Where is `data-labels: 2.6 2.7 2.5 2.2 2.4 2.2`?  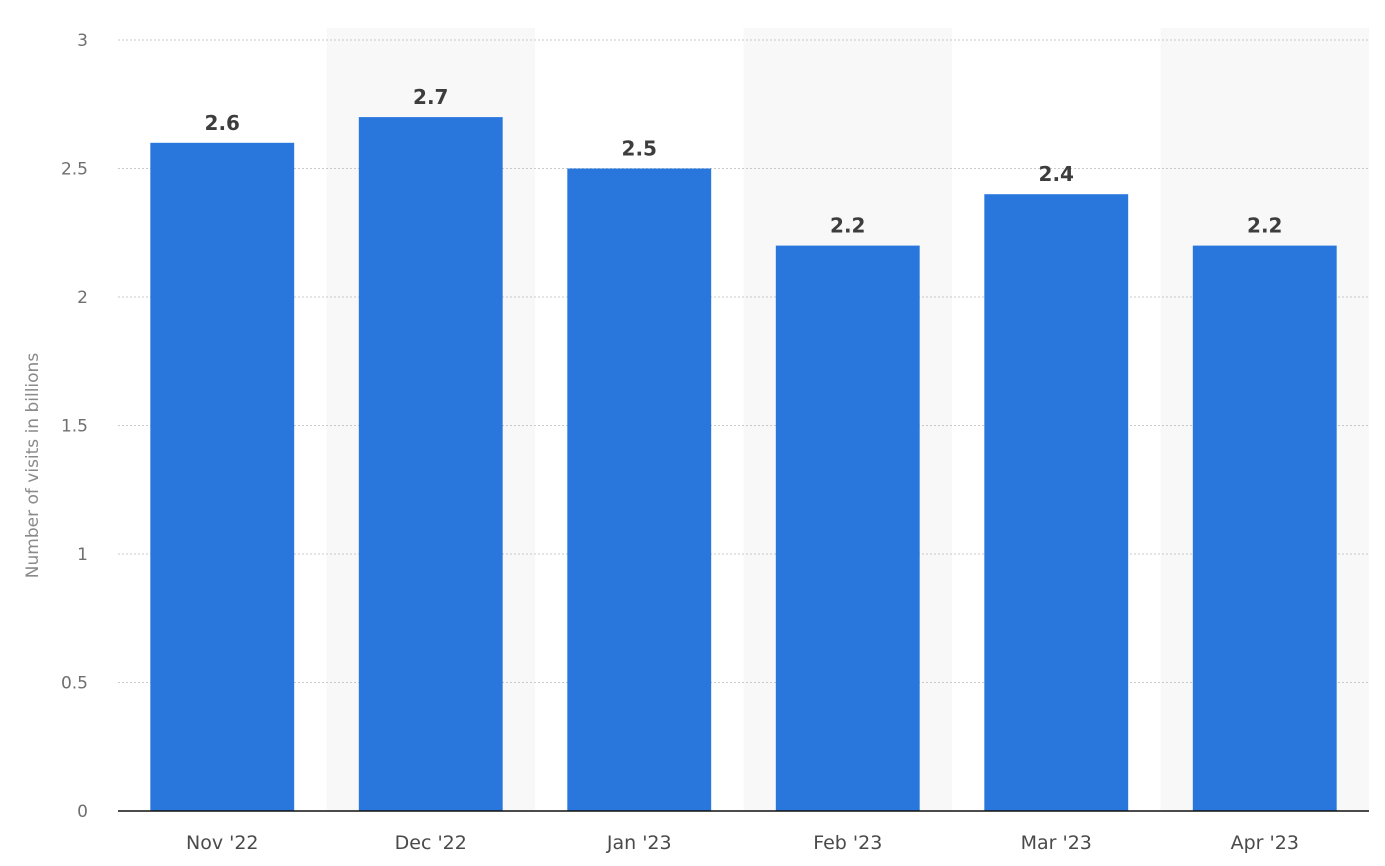
data-labels: 2.6 2.7 2.5 2.2 2.4 2.2 is located at coordinates (744, 161).